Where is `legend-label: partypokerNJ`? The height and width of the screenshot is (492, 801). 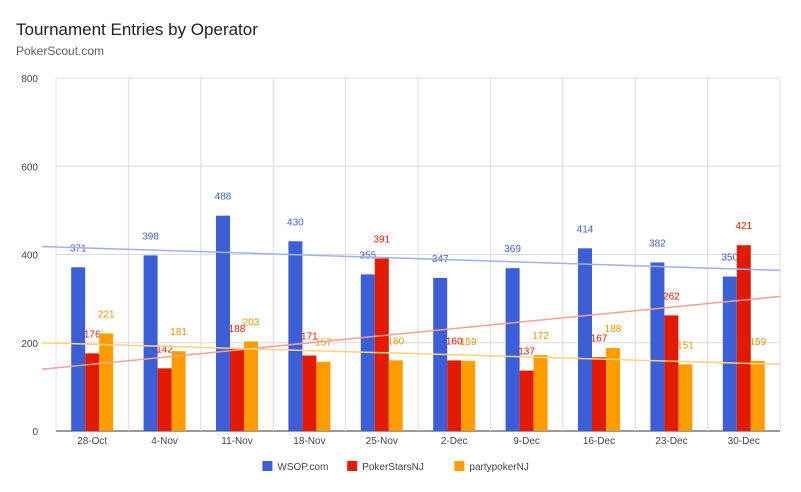 legend-label: partypokerNJ is located at coordinates (498, 467).